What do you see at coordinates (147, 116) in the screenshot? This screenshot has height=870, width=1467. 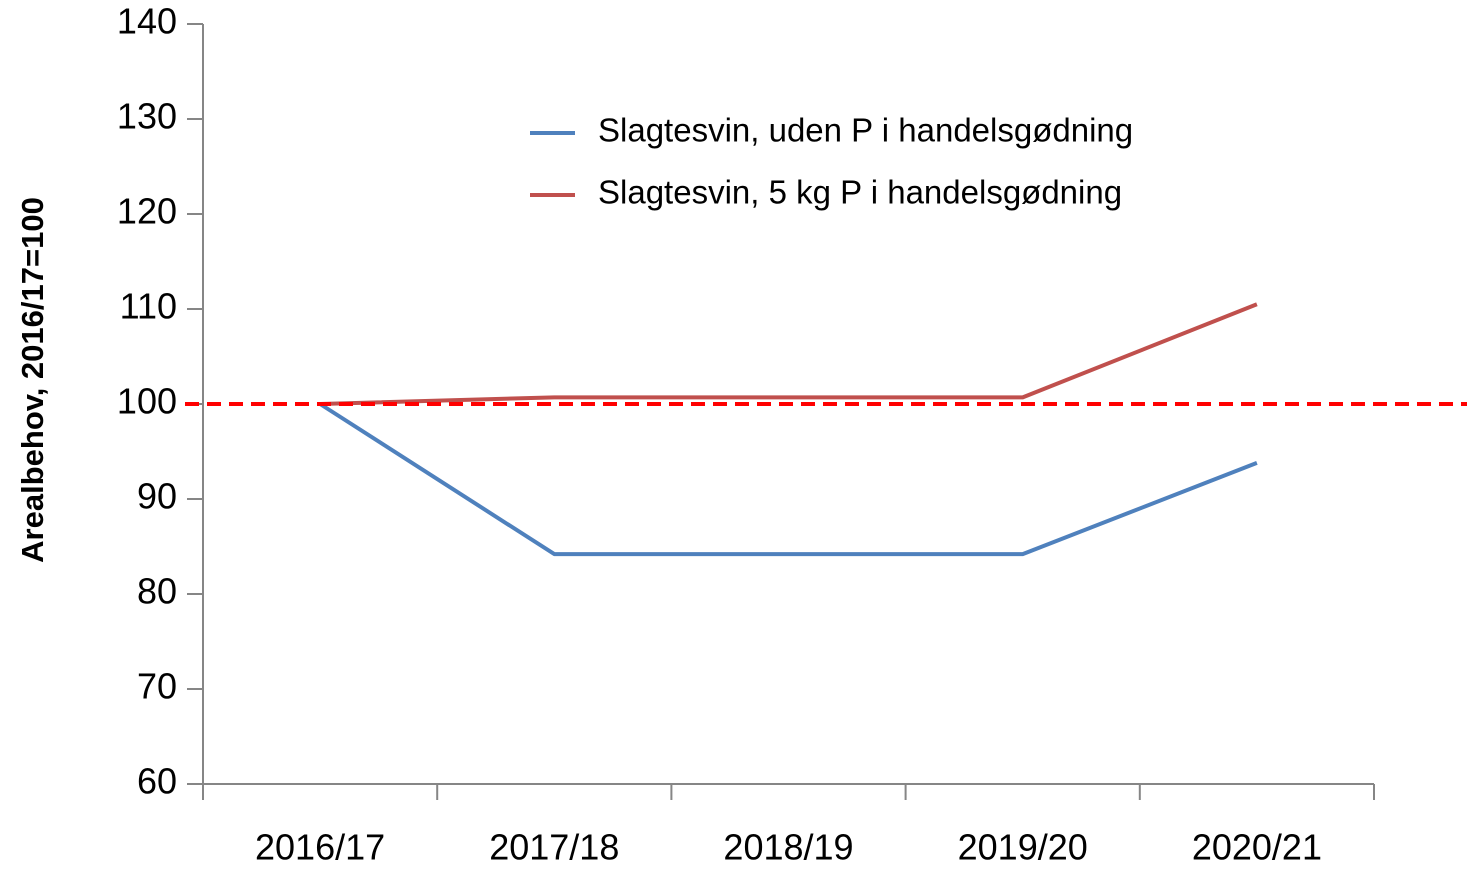 I see `y-tick-label: 130` at bounding box center [147, 116].